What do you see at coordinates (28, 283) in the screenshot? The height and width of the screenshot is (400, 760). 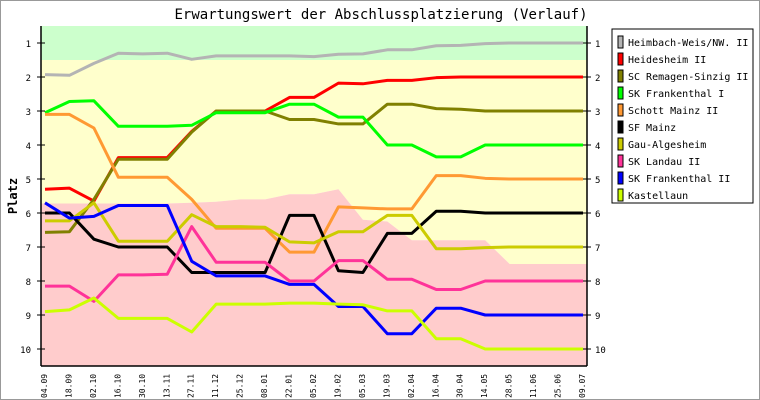 I see `y-tick-label-left: 8` at bounding box center [28, 283].